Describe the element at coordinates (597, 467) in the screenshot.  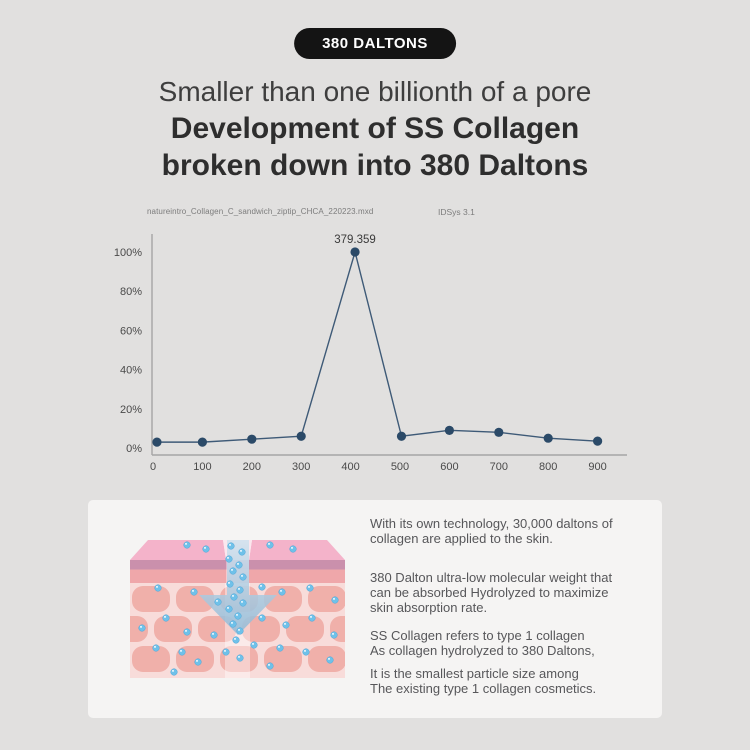
I see `svg-text: 900` at that location.